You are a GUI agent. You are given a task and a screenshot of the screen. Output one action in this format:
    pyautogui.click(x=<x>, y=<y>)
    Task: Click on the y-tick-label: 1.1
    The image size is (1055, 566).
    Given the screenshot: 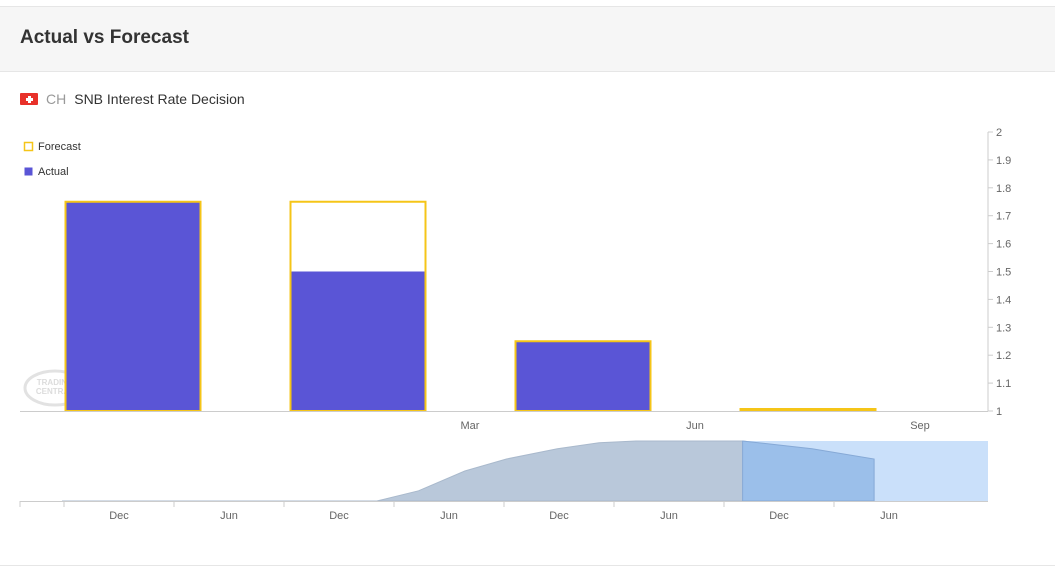 What is the action you would take?
    pyautogui.click(x=1003, y=384)
    